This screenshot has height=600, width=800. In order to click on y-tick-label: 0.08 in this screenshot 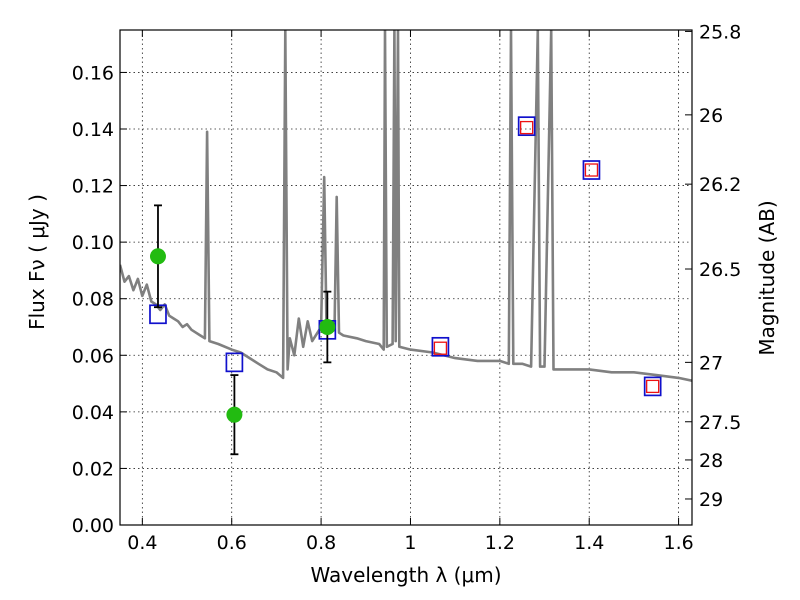, I will do `click(93, 300)`.